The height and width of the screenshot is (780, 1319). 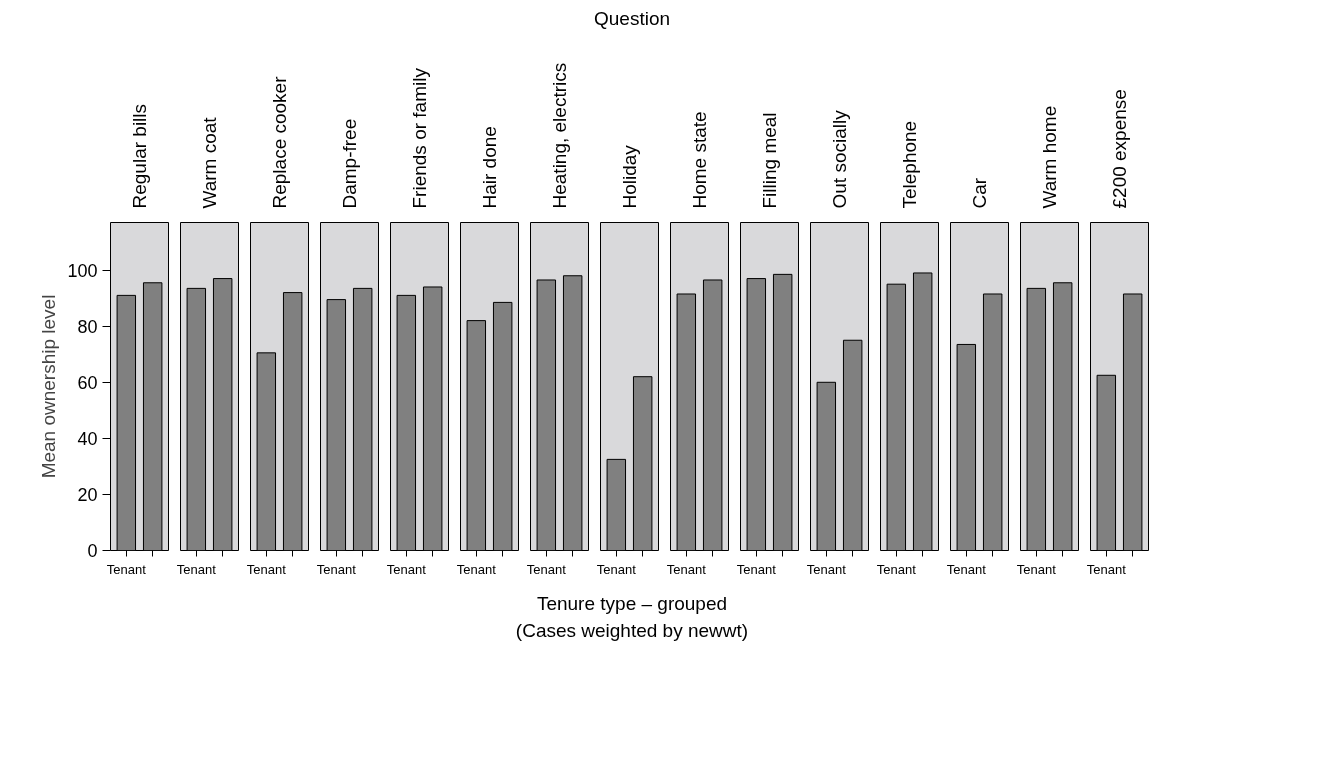 I want to click on y-tick-label: 100, so click(x=82, y=270).